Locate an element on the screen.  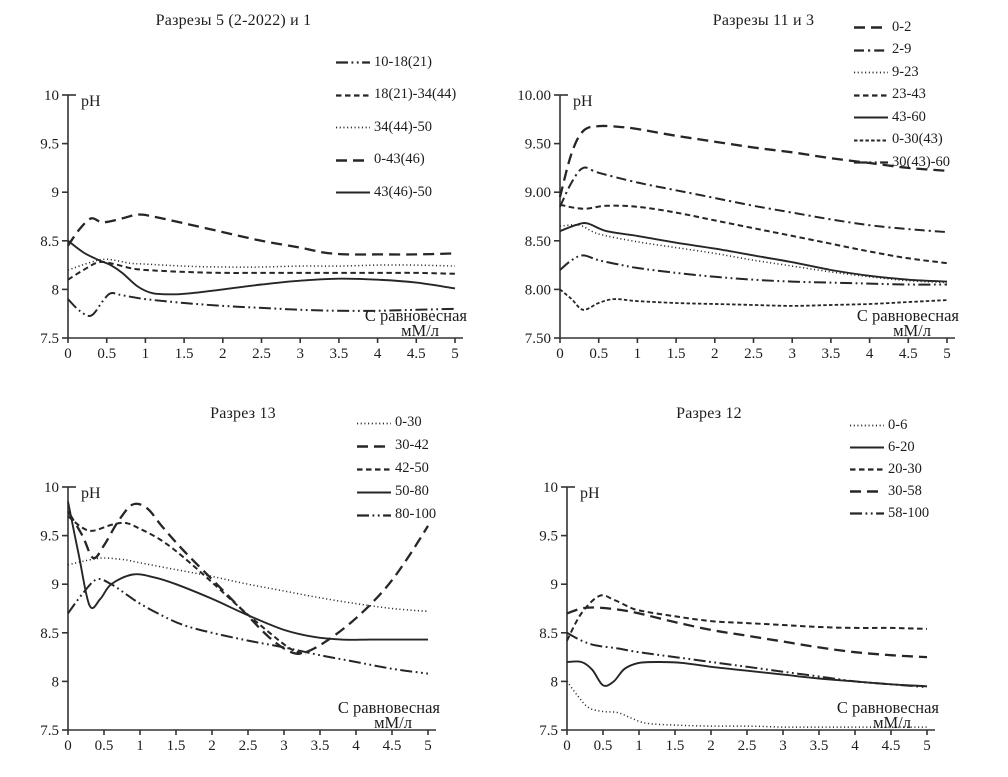
legend-item: 10-18(21) is located at coordinates (395, 62).